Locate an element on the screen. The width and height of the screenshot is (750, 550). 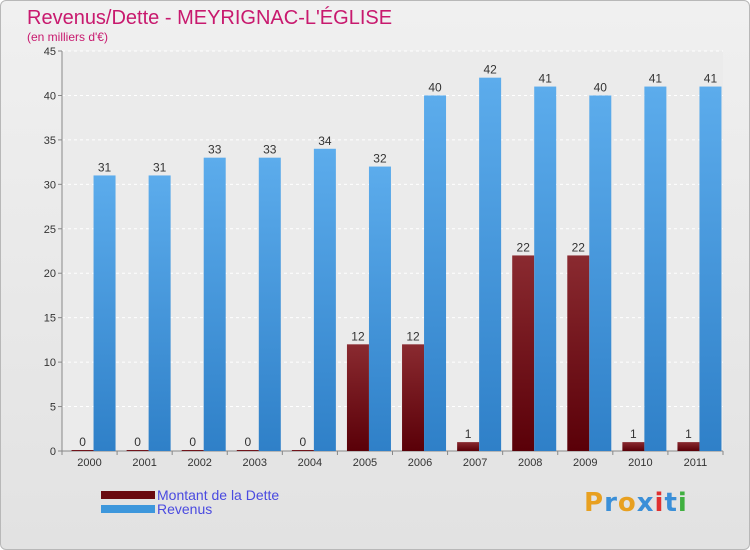
y-tick-label: 20 is located at coordinates (50, 274).